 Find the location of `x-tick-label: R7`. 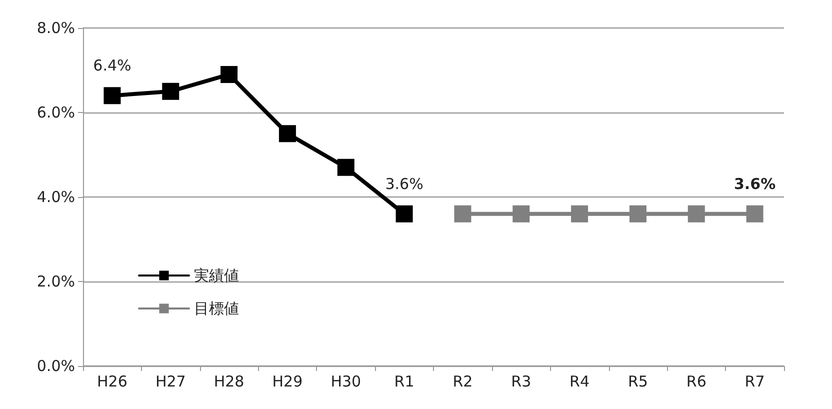

x-tick-label: R7 is located at coordinates (754, 381).